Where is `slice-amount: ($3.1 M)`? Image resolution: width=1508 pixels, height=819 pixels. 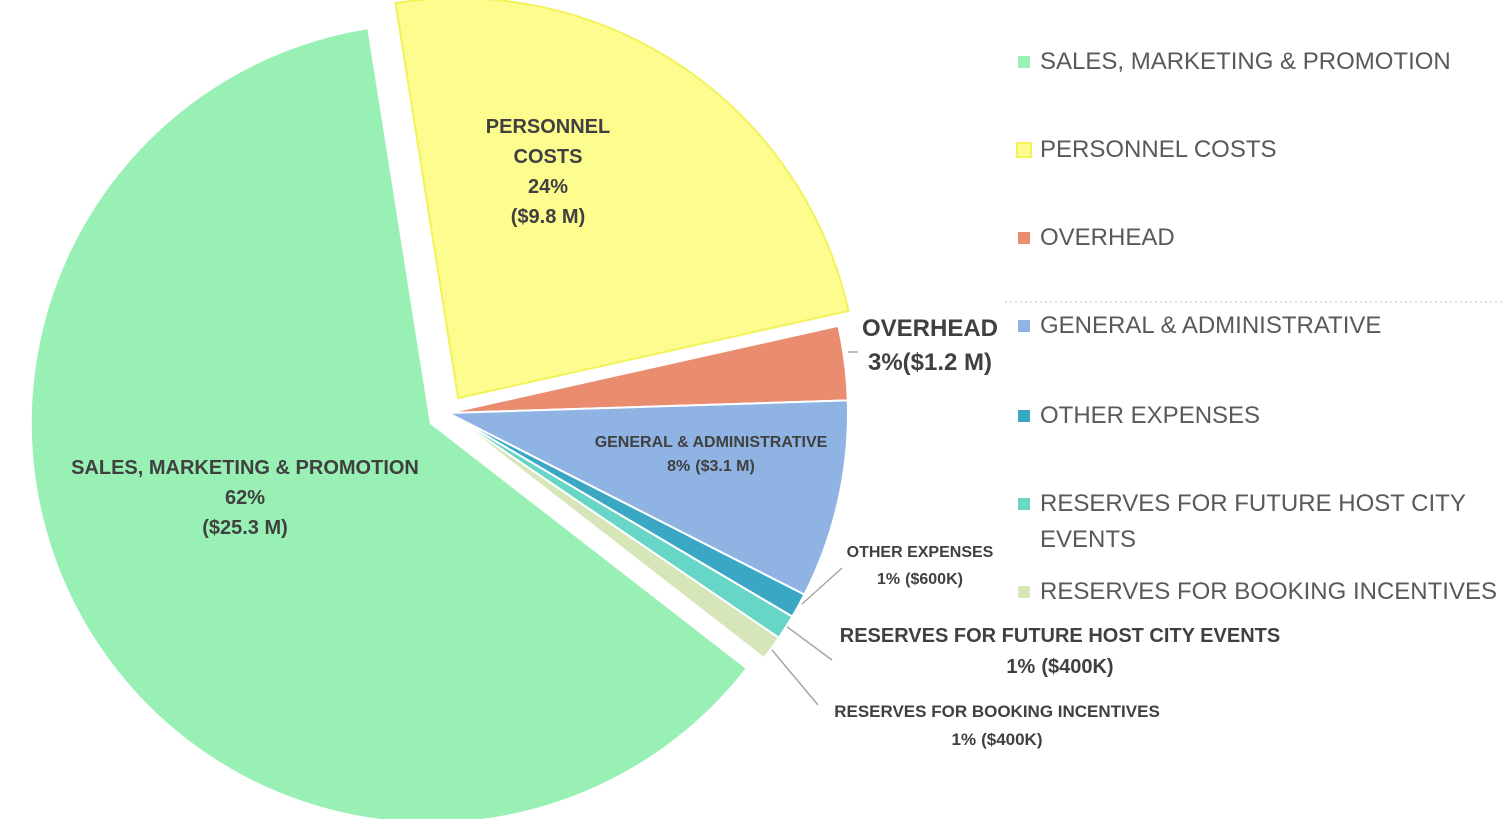 slice-amount: ($3.1 M) is located at coordinates (725, 466).